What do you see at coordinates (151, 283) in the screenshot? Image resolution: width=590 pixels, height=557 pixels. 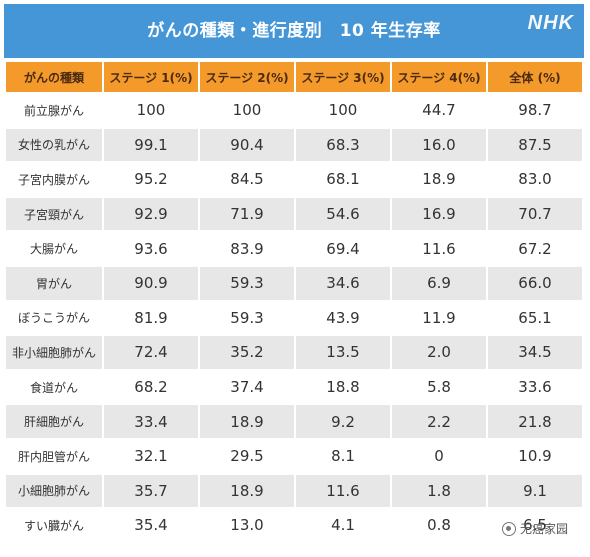 I see `survival-rate-cell: 90.9` at bounding box center [151, 283].